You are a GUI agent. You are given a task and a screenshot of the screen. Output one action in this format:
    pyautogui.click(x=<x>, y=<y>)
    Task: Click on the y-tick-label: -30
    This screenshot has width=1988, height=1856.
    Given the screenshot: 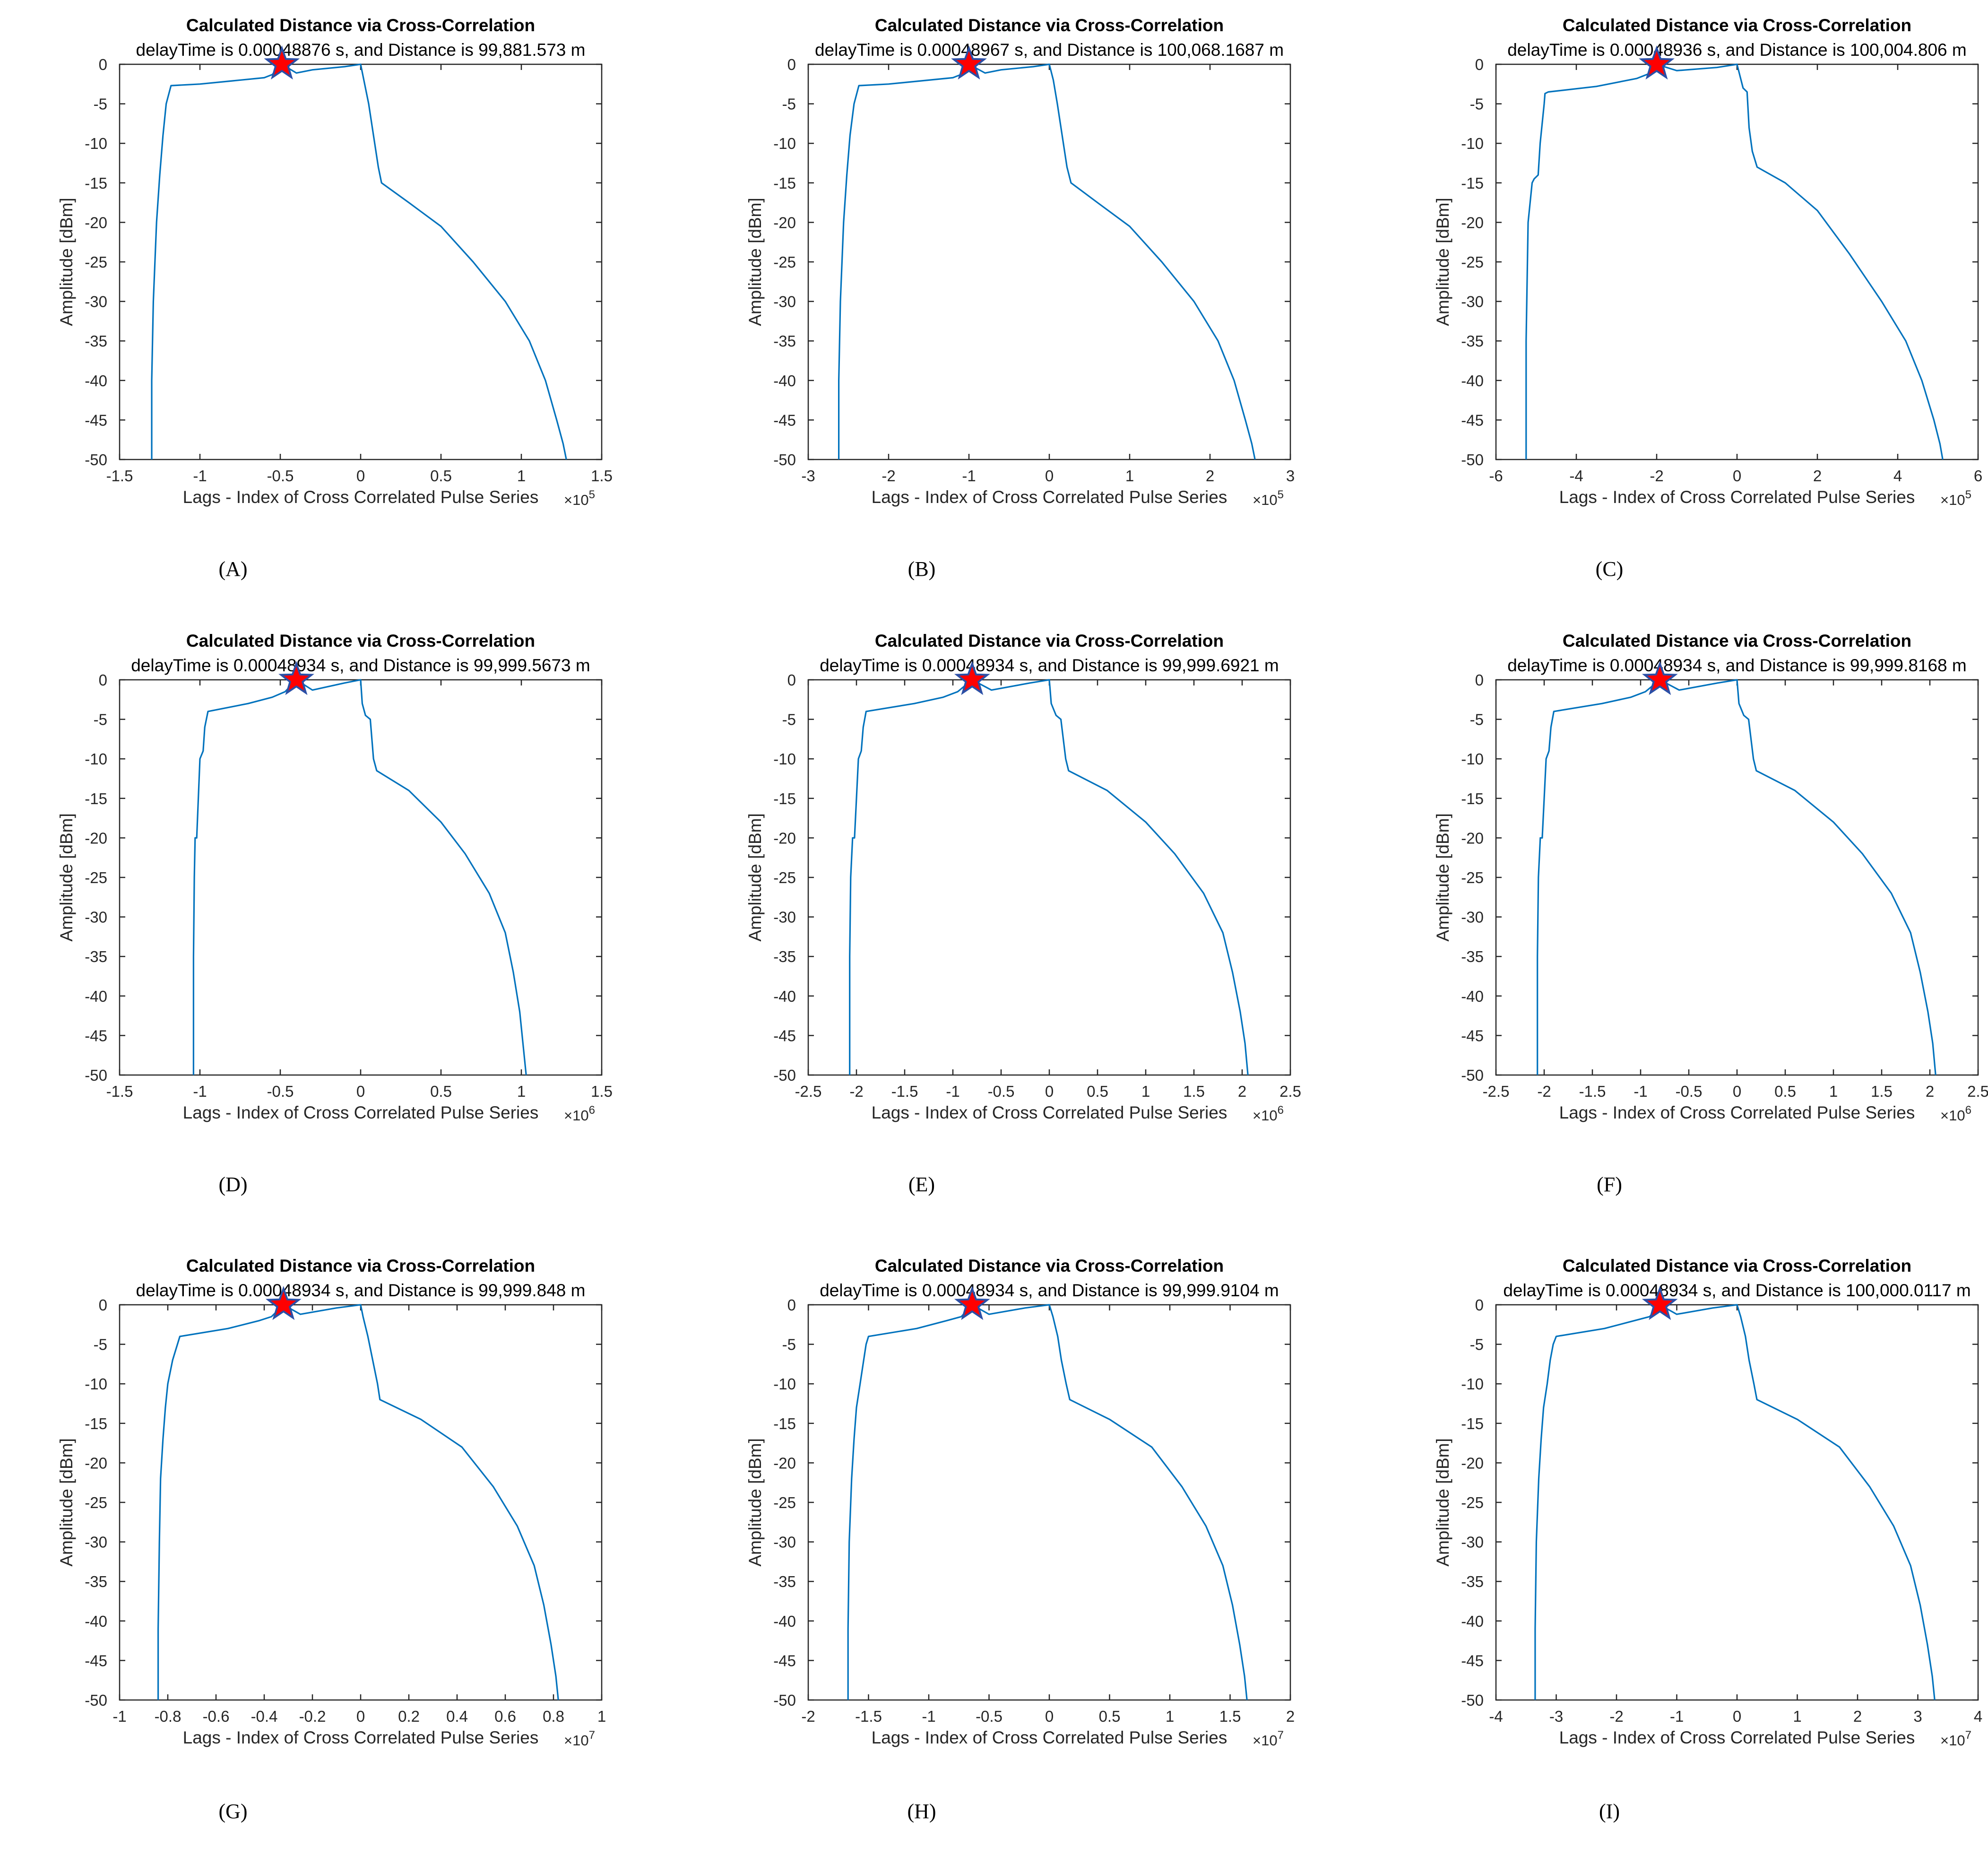 What is the action you would take?
    pyautogui.click(x=1472, y=302)
    